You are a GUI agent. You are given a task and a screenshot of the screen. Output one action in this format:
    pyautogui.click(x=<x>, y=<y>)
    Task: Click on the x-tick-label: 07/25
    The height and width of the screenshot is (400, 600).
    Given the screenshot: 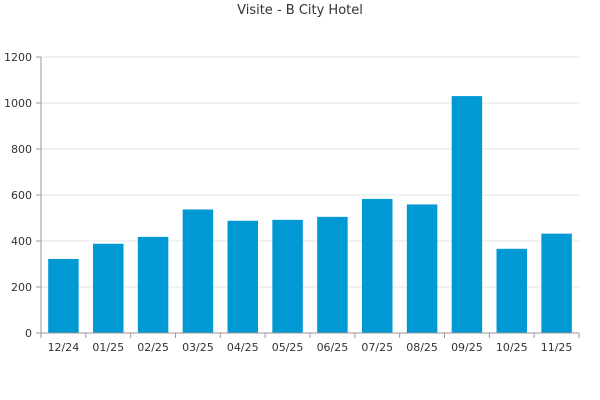 What is the action you would take?
    pyautogui.click(x=377, y=347)
    